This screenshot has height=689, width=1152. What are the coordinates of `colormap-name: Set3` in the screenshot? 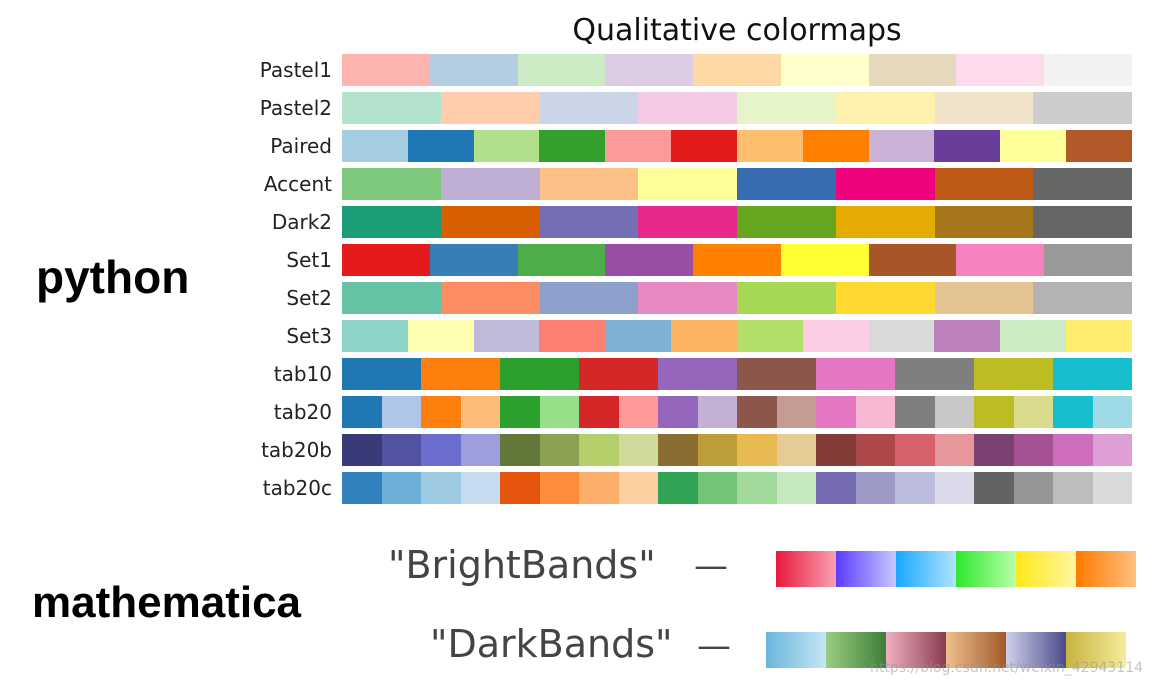 It's located at (309, 336).